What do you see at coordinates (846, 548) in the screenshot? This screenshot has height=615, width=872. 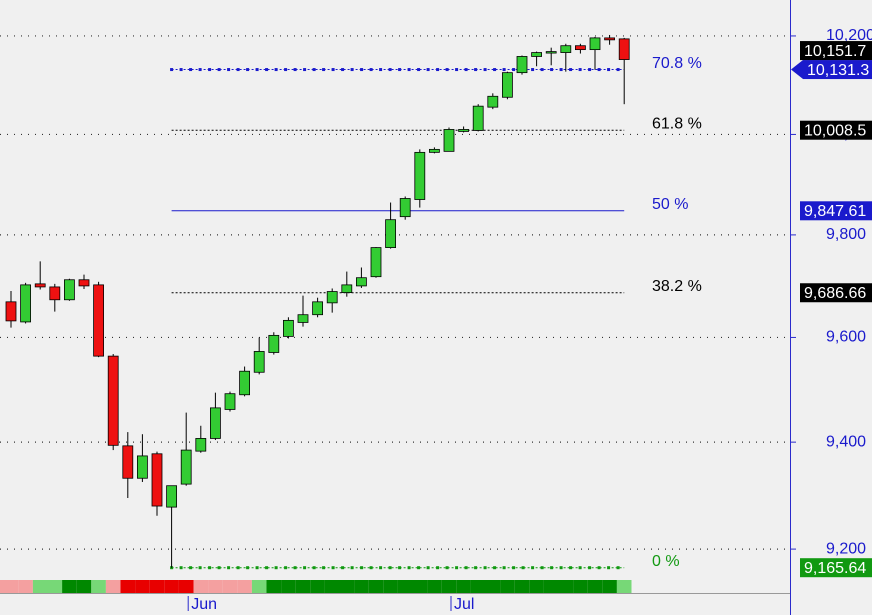 I see `y-tick-label: 9,200` at bounding box center [846, 548].